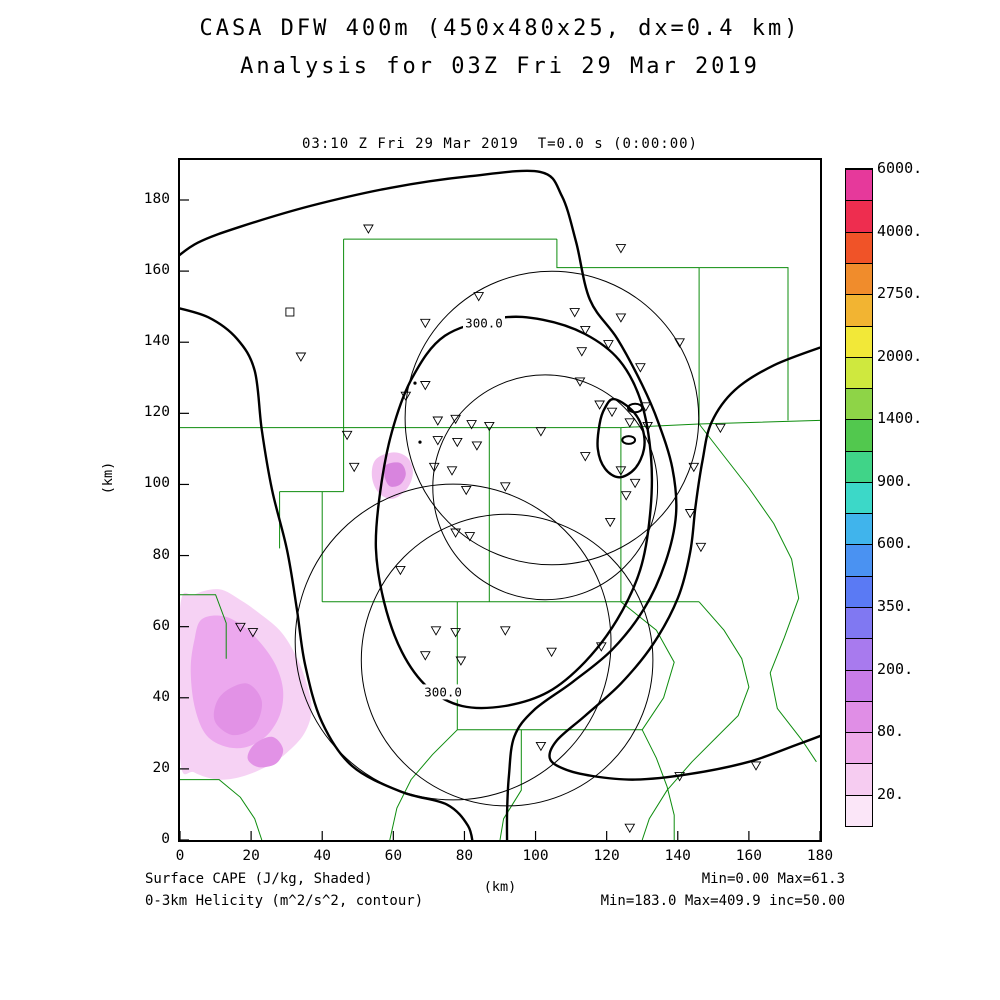  I want to click on colorbar-tick-label: 6000., so click(900, 168).